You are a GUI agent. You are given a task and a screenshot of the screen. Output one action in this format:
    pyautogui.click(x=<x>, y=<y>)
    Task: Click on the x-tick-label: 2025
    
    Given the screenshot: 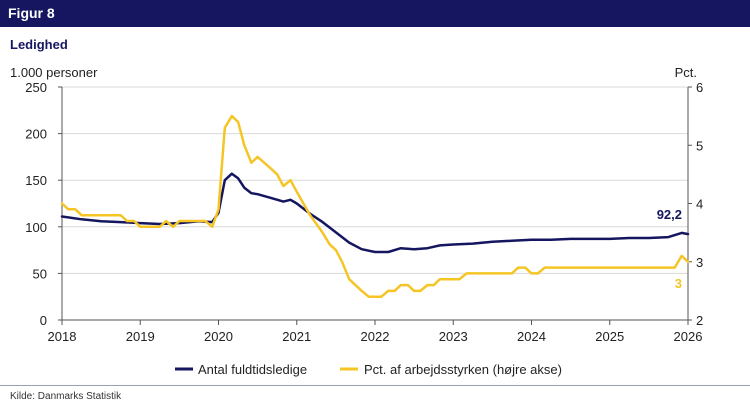 What is the action you would take?
    pyautogui.click(x=609, y=336)
    